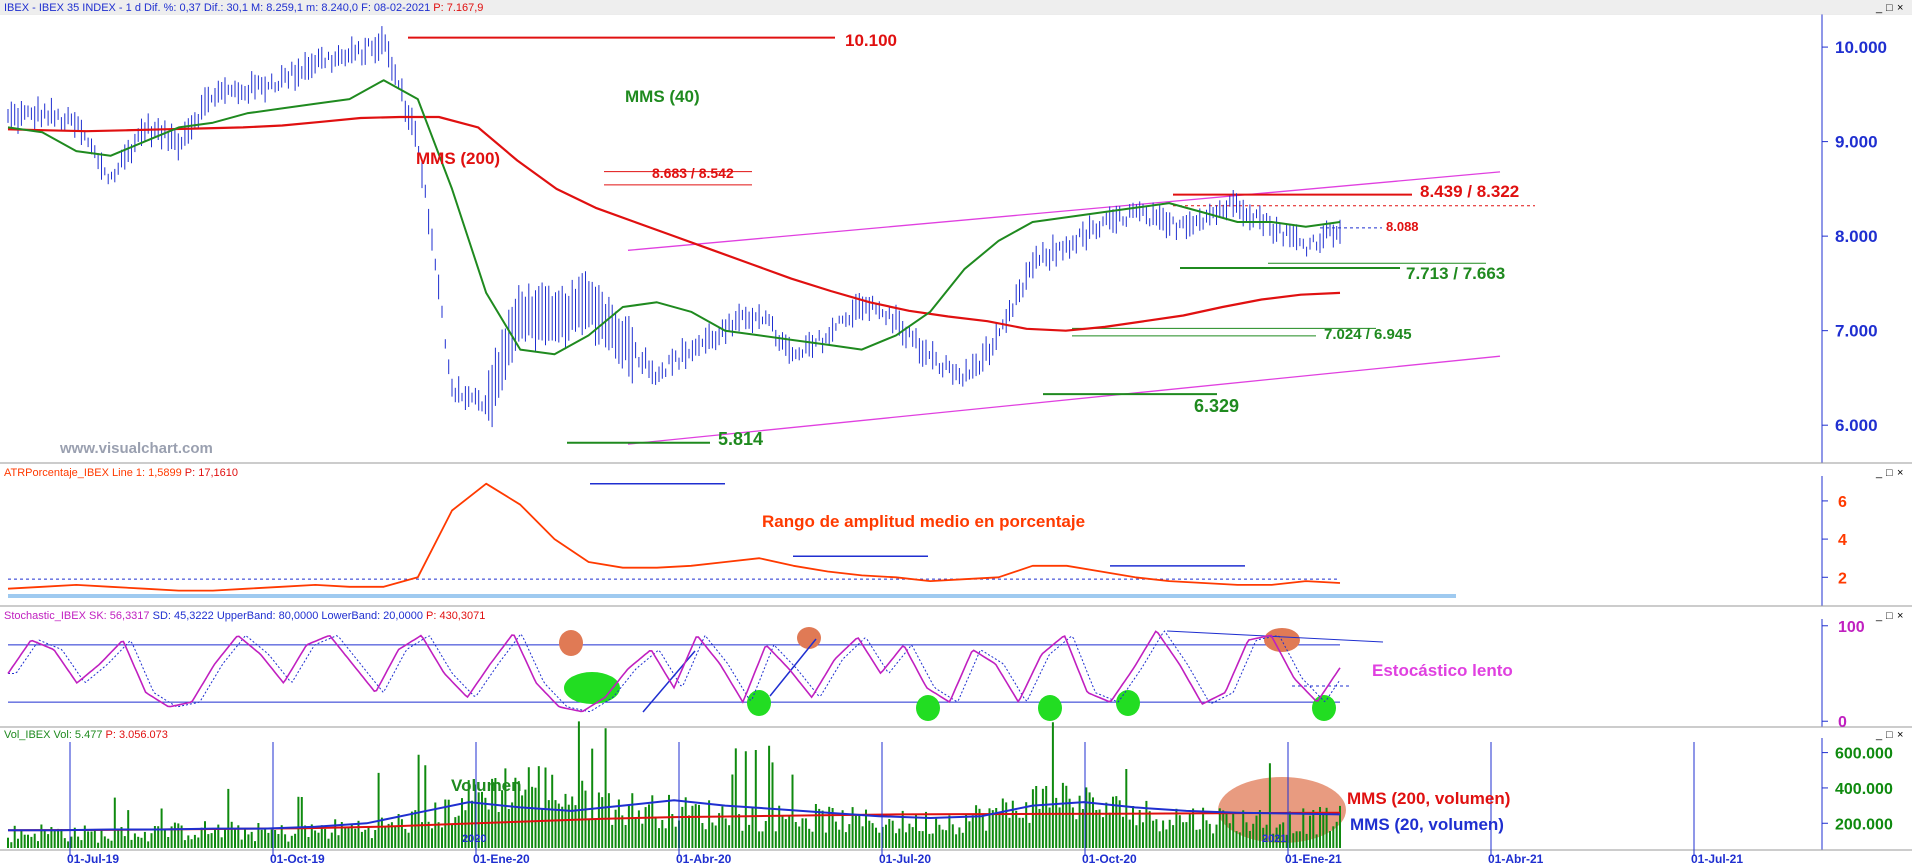  What do you see at coordinates (456, 8) in the screenshot?
I see `header-field: P: 7.167,9` at bounding box center [456, 8].